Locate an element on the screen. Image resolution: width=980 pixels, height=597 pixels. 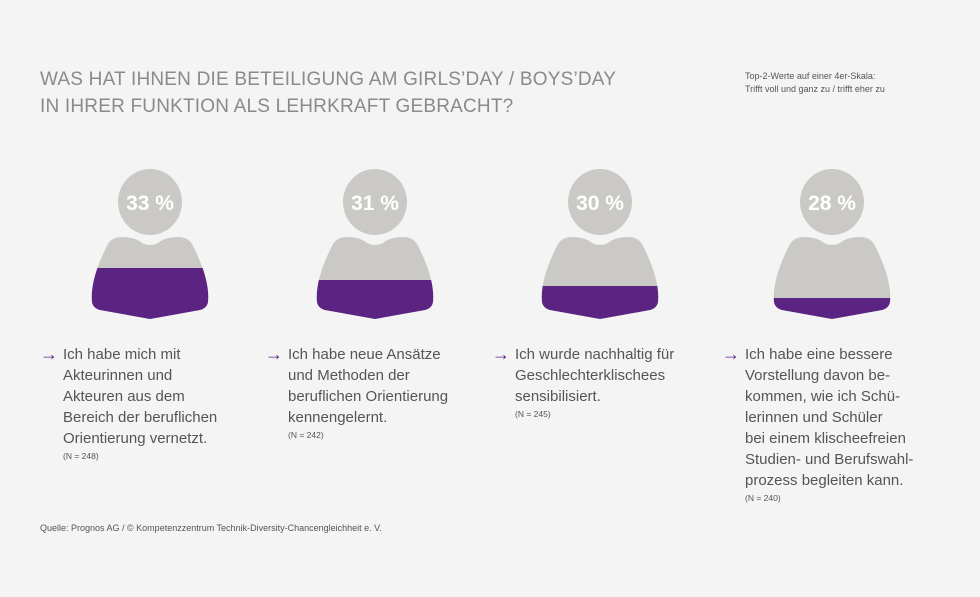
person-figure: 31 % is located at coordinates (375, 244).